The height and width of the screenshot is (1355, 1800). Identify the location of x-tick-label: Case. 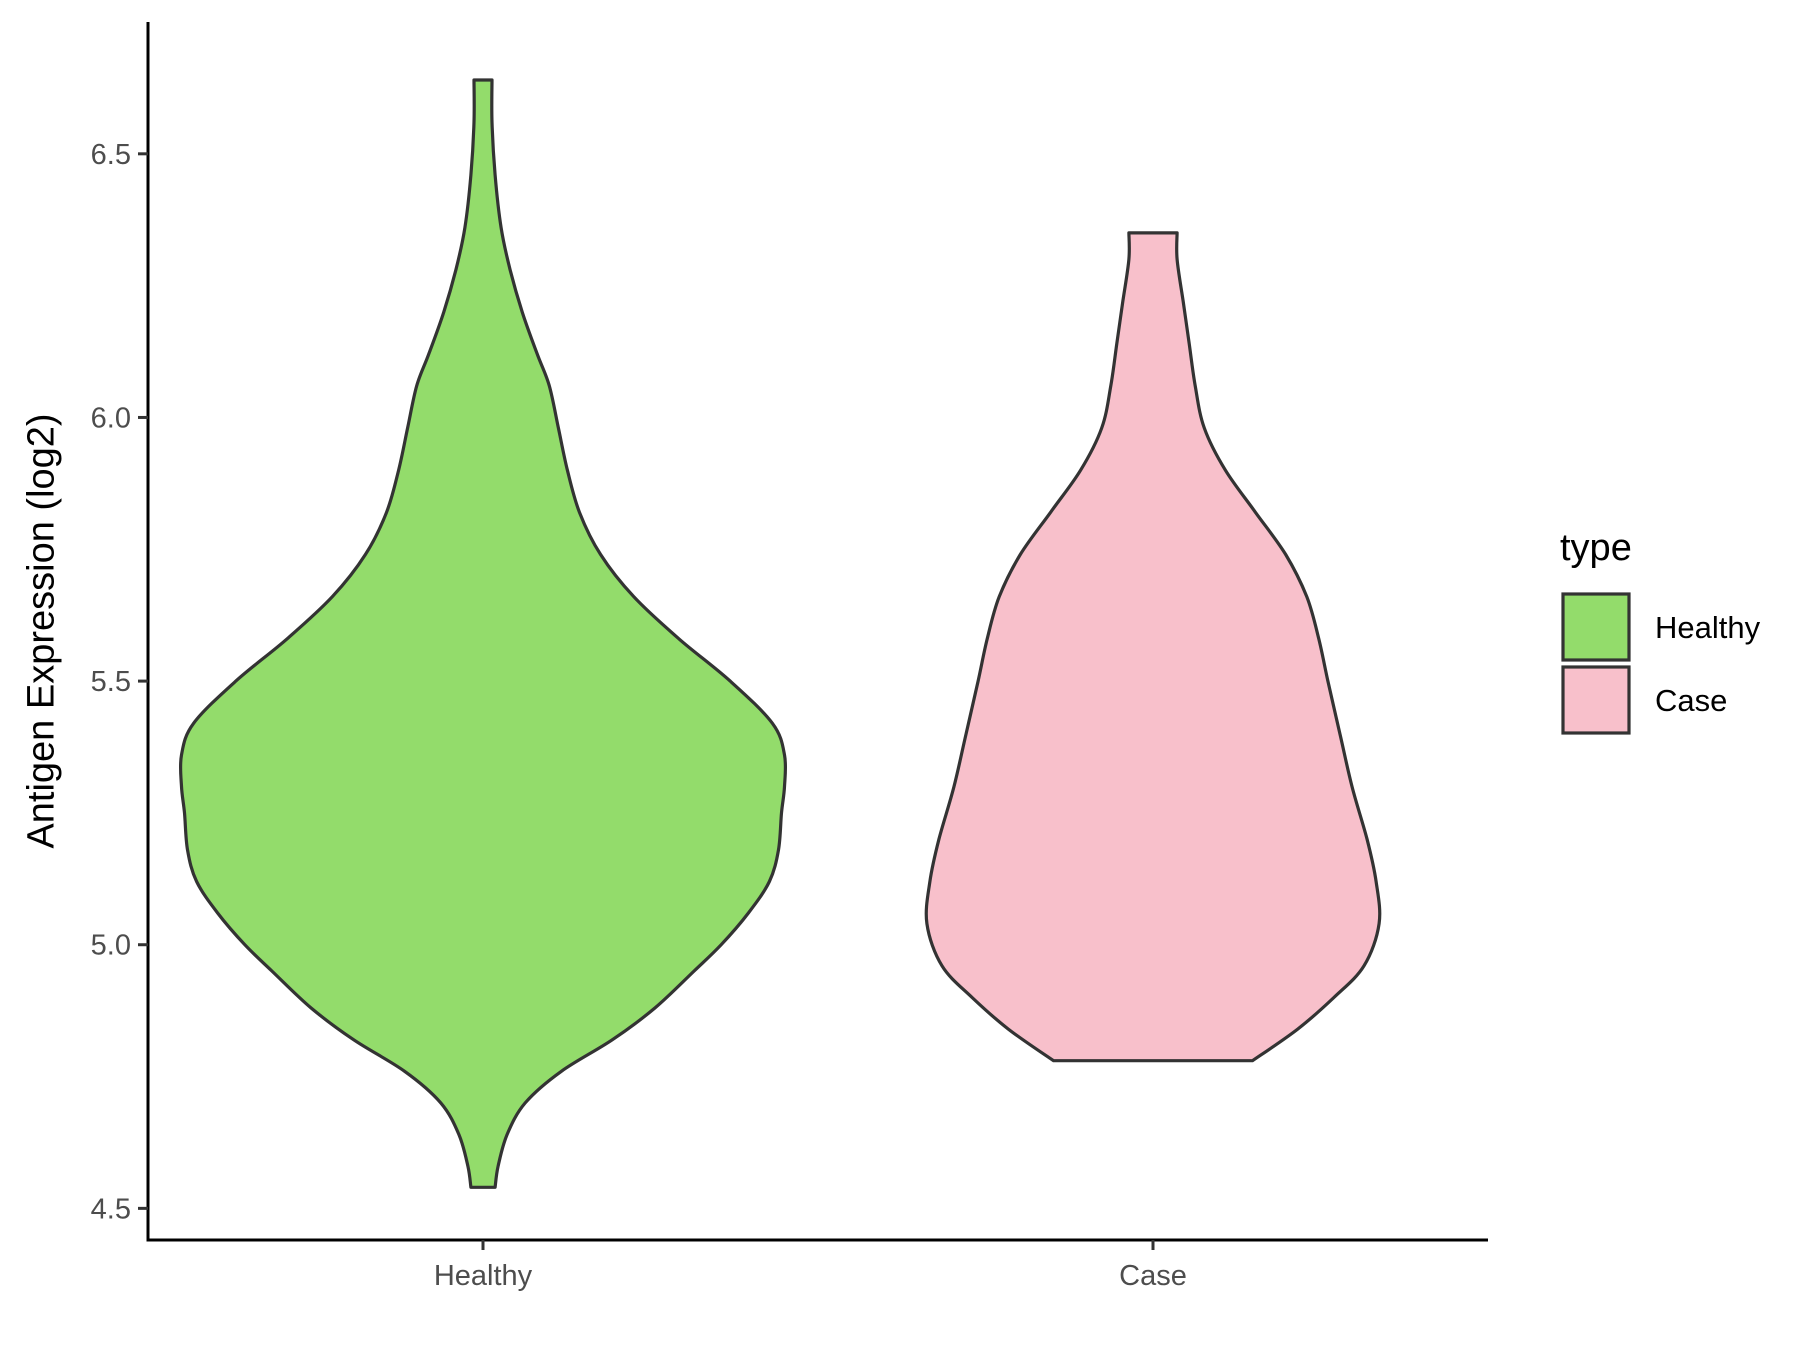
(1153, 1276).